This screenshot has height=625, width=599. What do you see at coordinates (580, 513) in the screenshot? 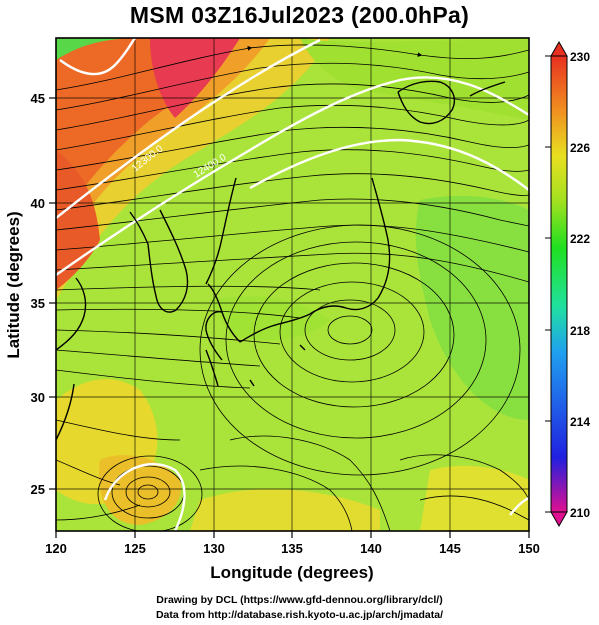
I see `colorbar-tick-label: 210` at bounding box center [580, 513].